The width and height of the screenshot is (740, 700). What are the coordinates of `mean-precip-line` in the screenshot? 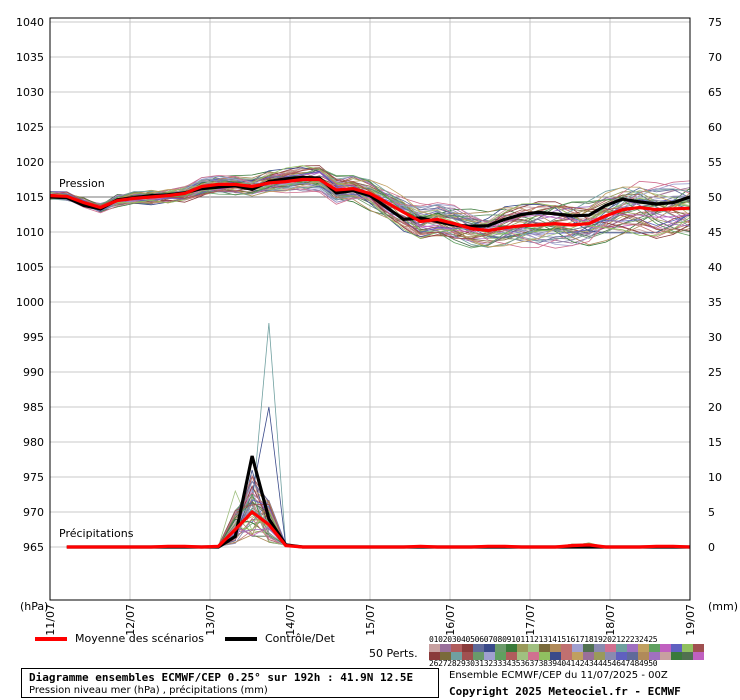 It's located at (378, 529).